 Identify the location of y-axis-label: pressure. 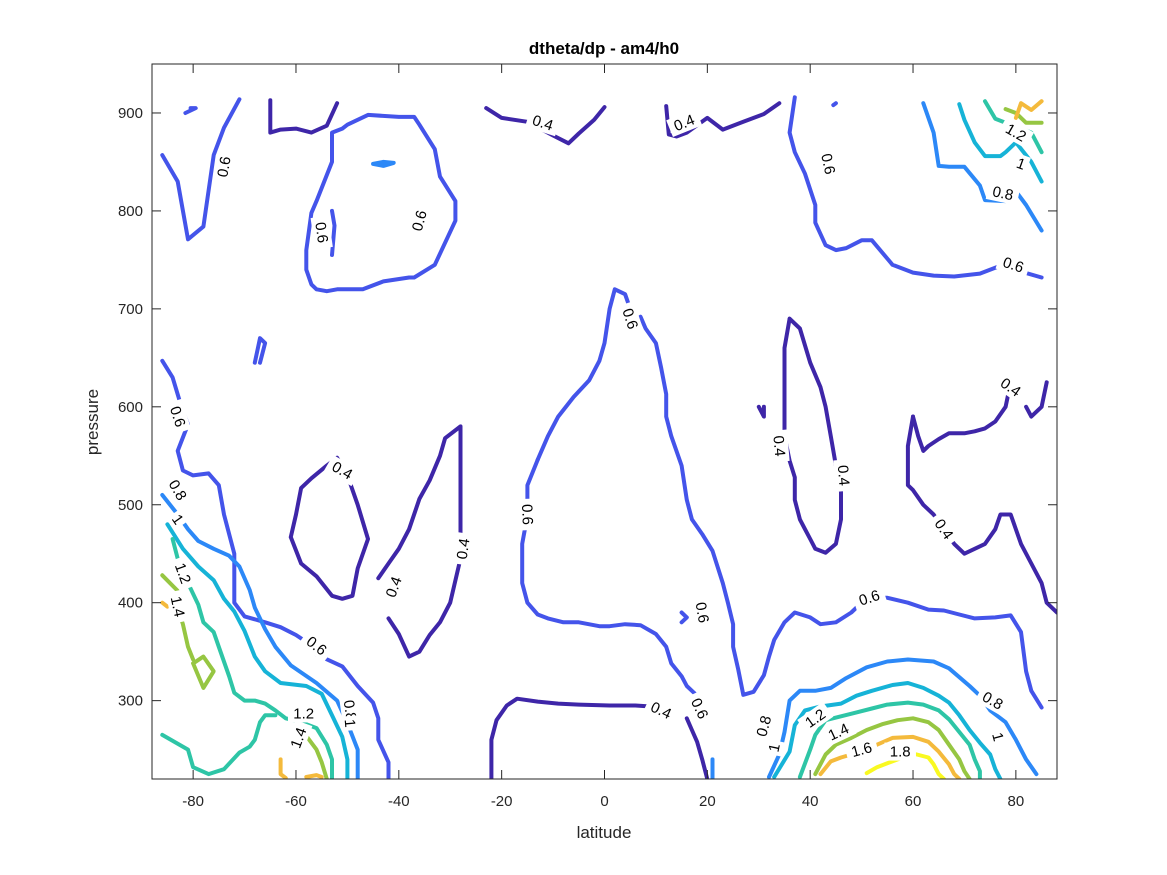
(92, 422).